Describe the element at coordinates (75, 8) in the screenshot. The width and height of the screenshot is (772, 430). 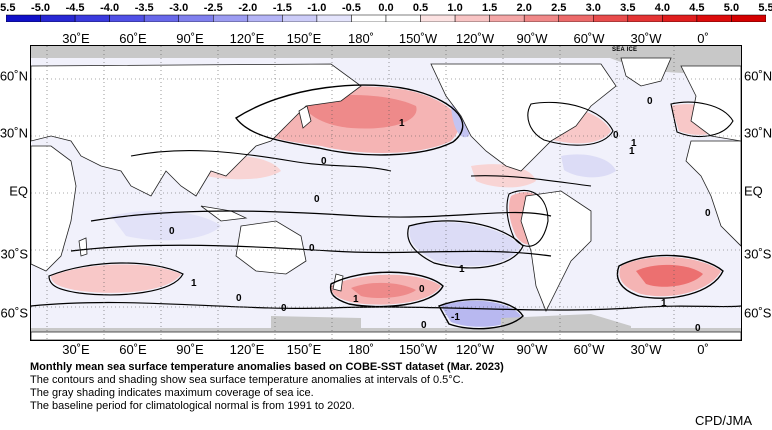
I see `color-scale-tick-label: -4.5` at that location.